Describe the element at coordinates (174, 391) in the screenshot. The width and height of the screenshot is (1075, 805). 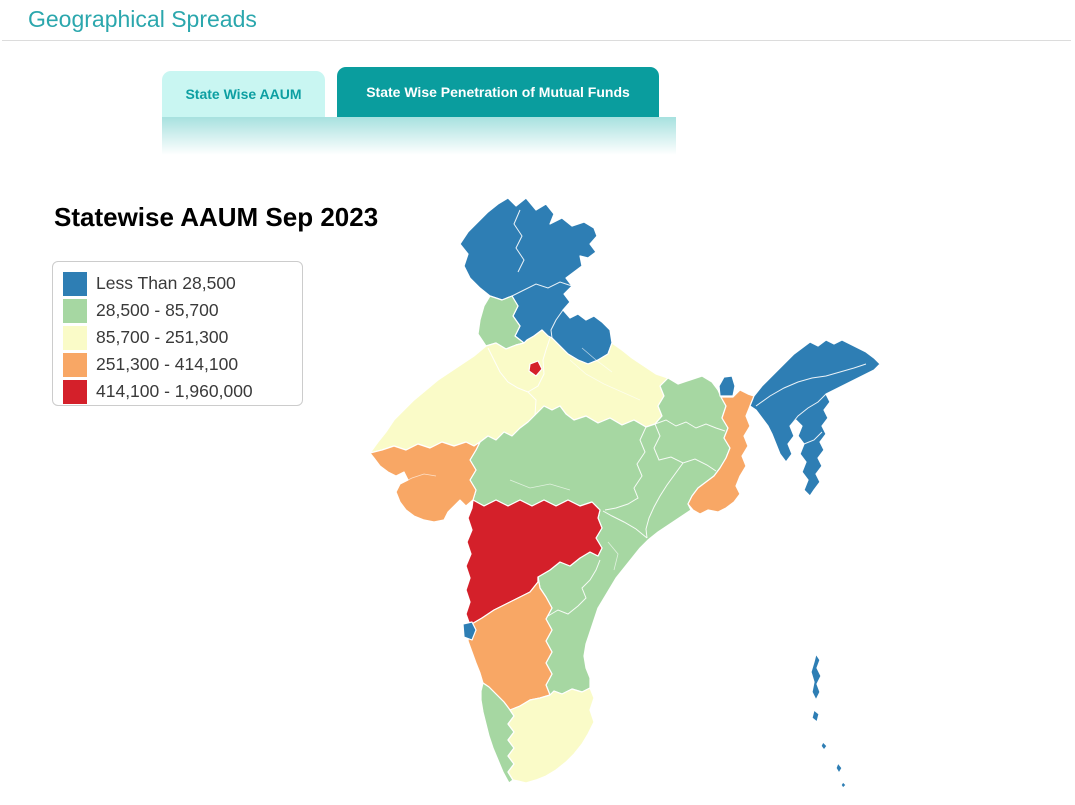
I see `legend-label: 414,100 - 1,960,000` at that location.